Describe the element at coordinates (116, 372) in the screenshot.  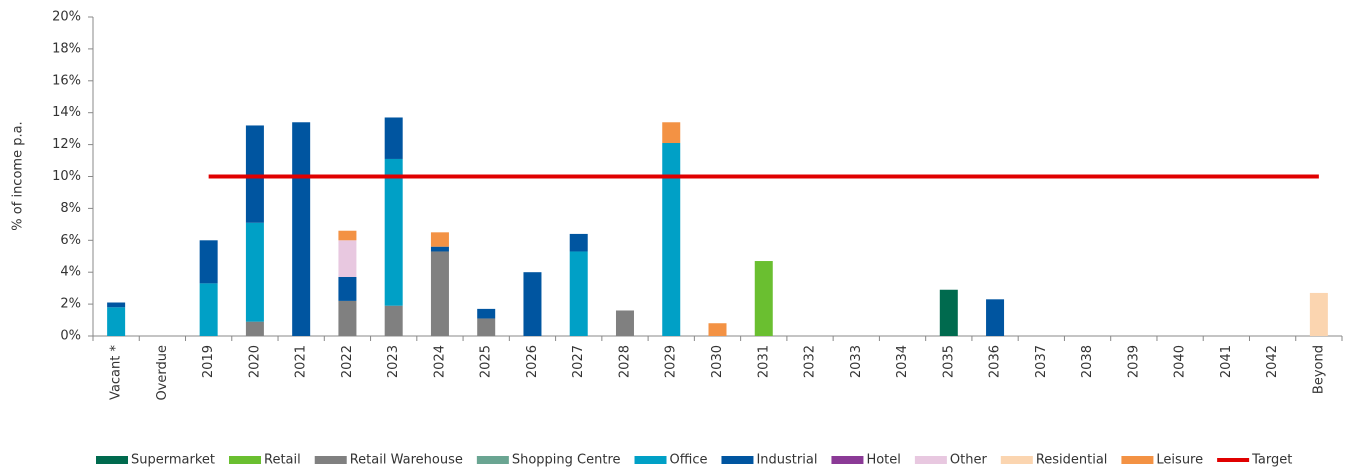
I see `x-tick-label: Vacant *` at that location.